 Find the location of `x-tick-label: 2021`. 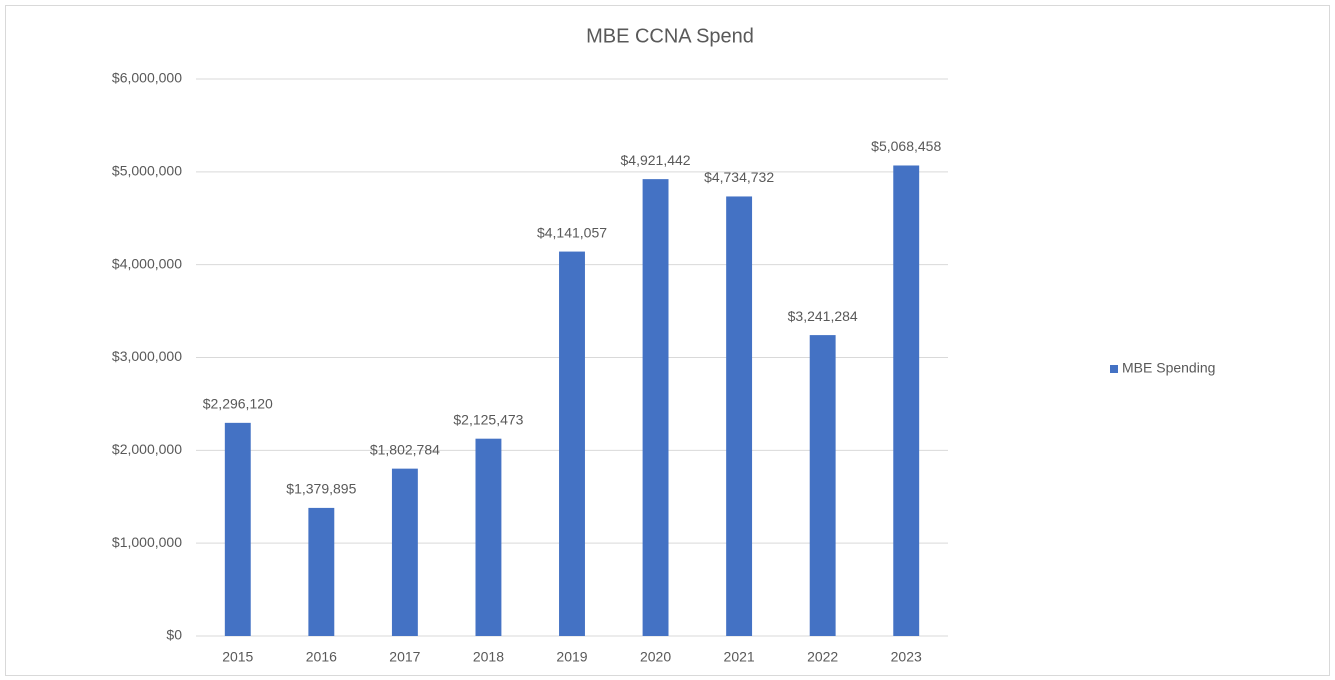

x-tick-label: 2021 is located at coordinates (739, 657).